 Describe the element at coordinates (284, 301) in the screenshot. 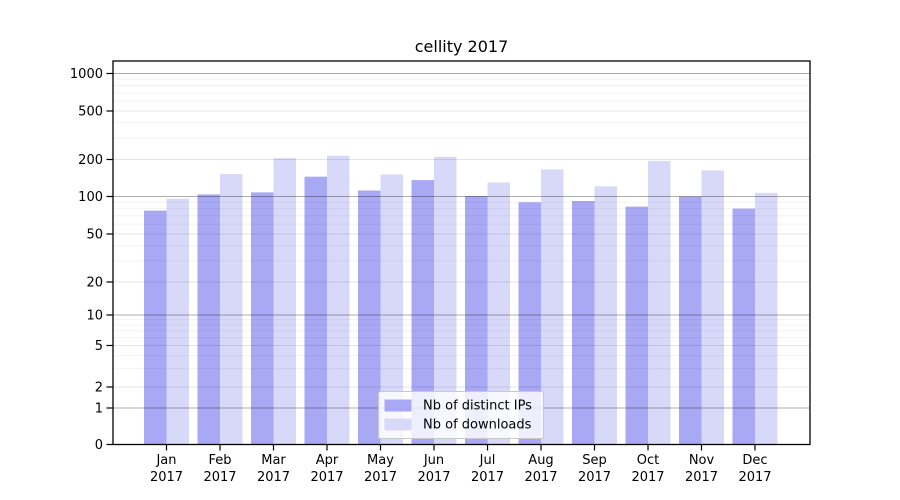

I see `bar-mar-downloads` at that location.